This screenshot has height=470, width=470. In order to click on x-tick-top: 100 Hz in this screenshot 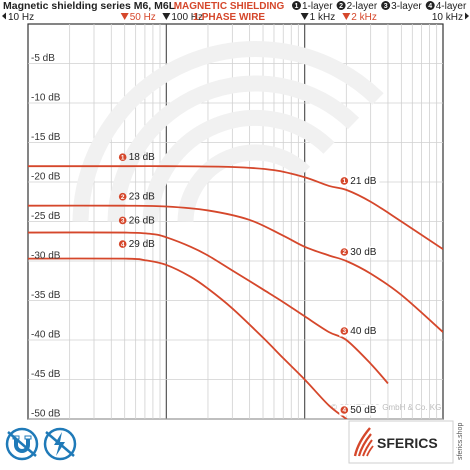, I will do `click(182, 17)`.